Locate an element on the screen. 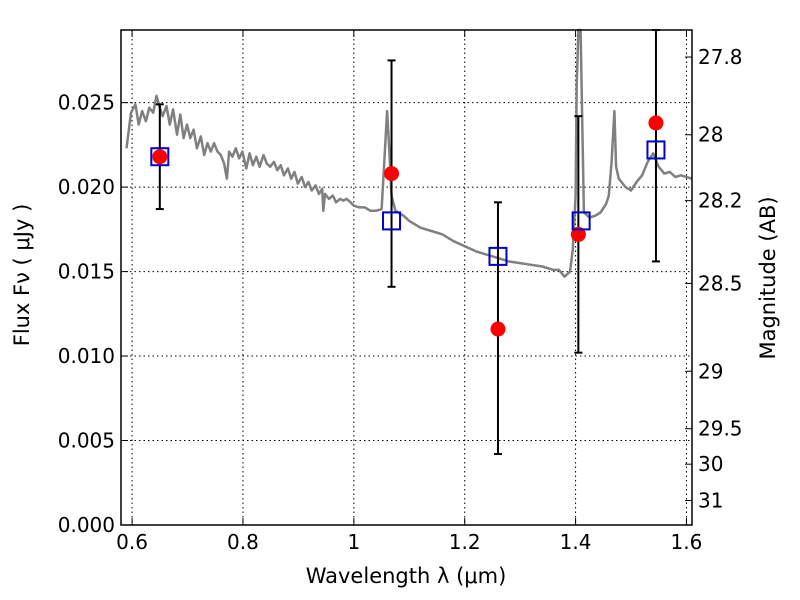 The image size is (800, 600). magnitude-tick-label: 30 is located at coordinates (710, 464).